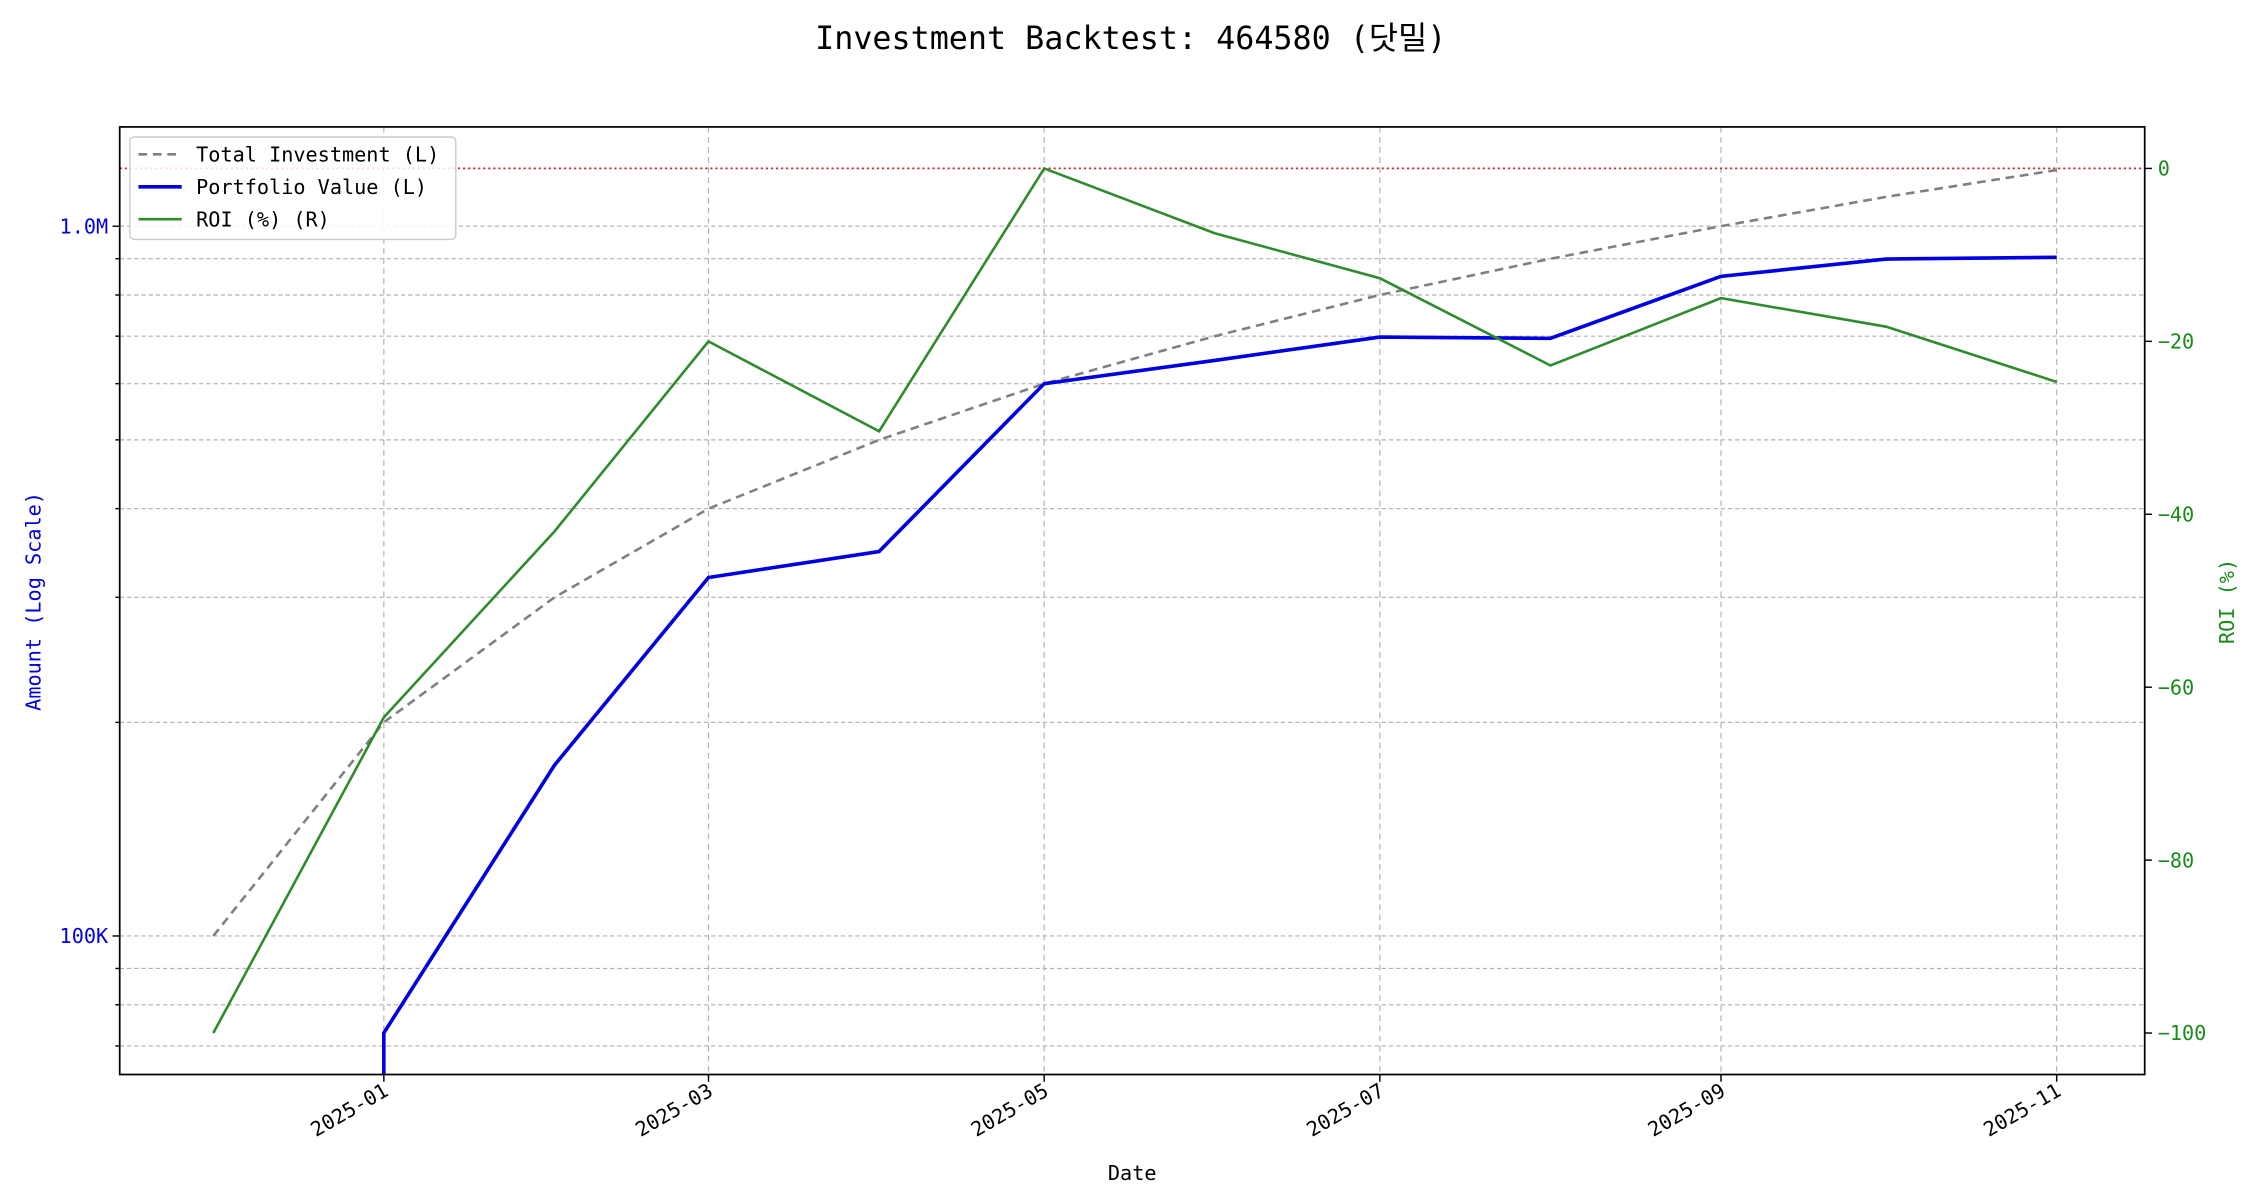 This screenshot has width=2250, height=1200. Describe the element at coordinates (2164, 169) in the screenshot. I see `right-tick-label: 0` at that location.